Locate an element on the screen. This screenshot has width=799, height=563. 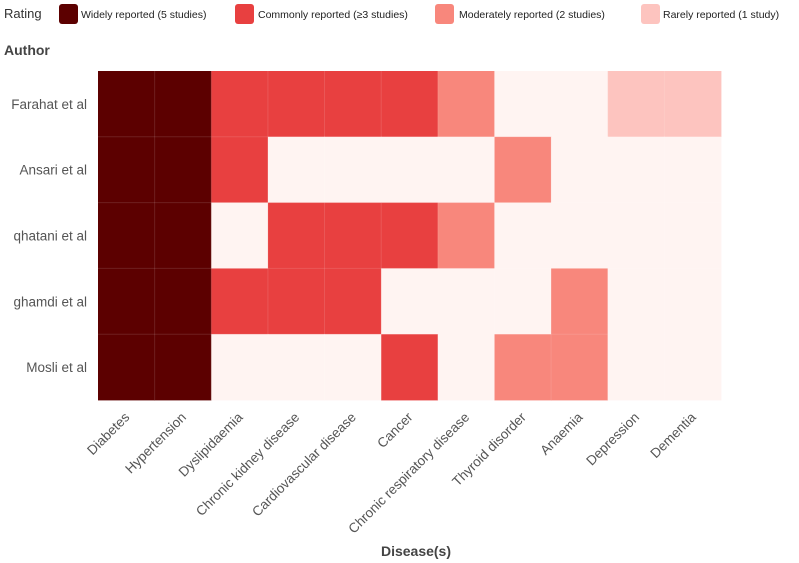
y-axis-title: Author is located at coordinates (27, 50).